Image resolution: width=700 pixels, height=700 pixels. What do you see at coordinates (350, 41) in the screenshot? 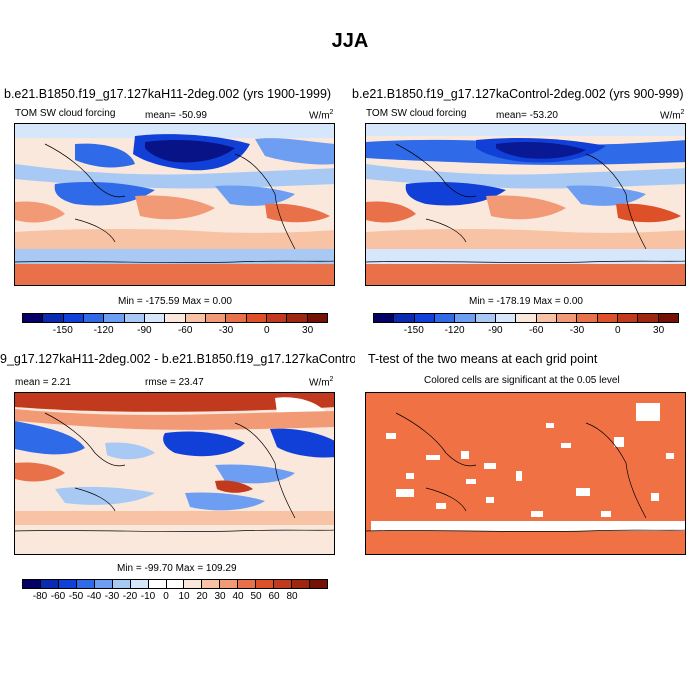
I see `main-title: JJA` at bounding box center [350, 41].